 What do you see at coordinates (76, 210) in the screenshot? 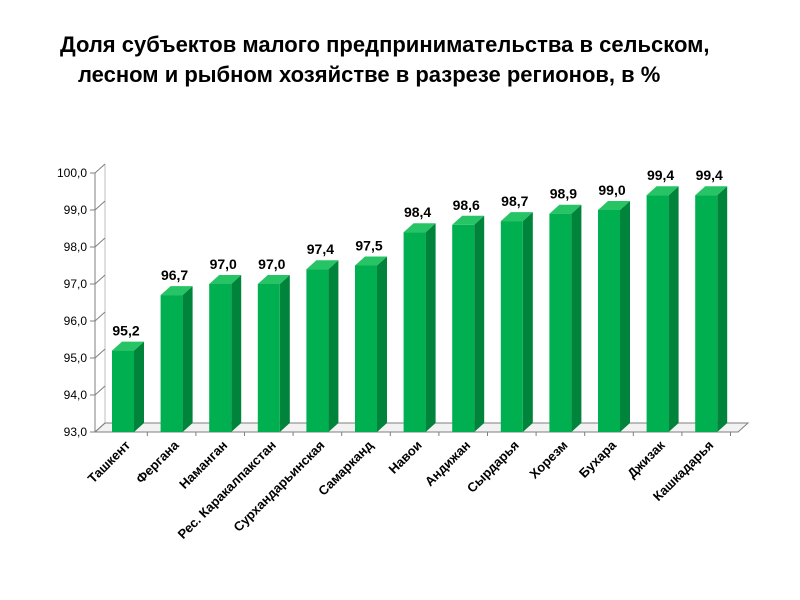
I see `y-tick-label: 99,0` at bounding box center [76, 210].